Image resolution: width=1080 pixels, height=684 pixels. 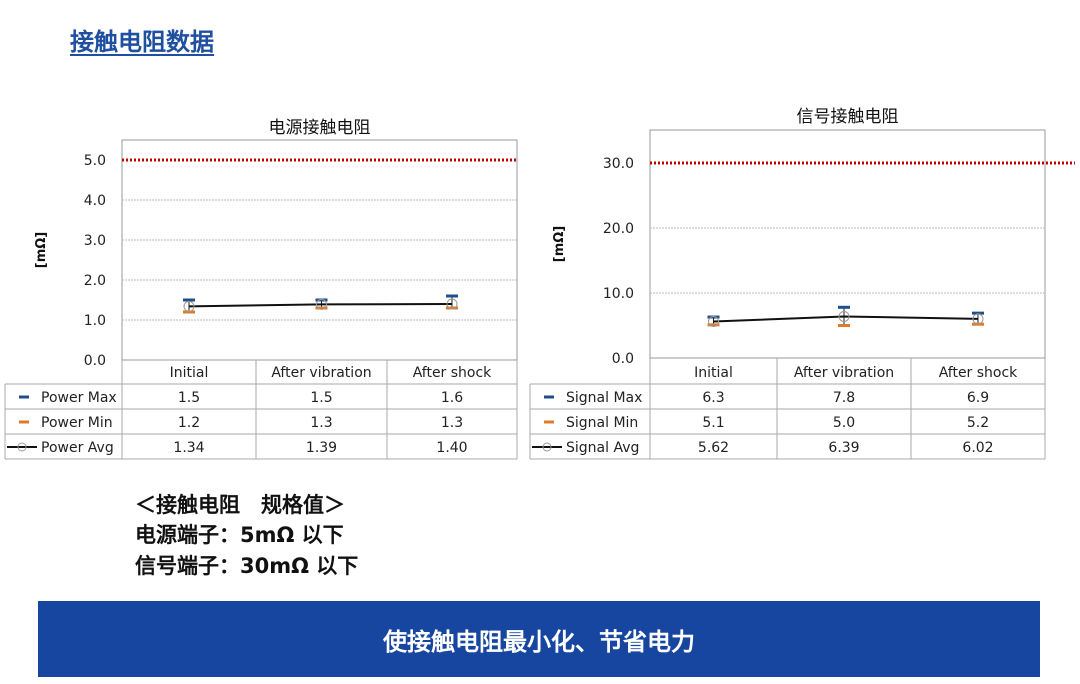 I want to click on chart2-avg-line, so click(x=846, y=319).